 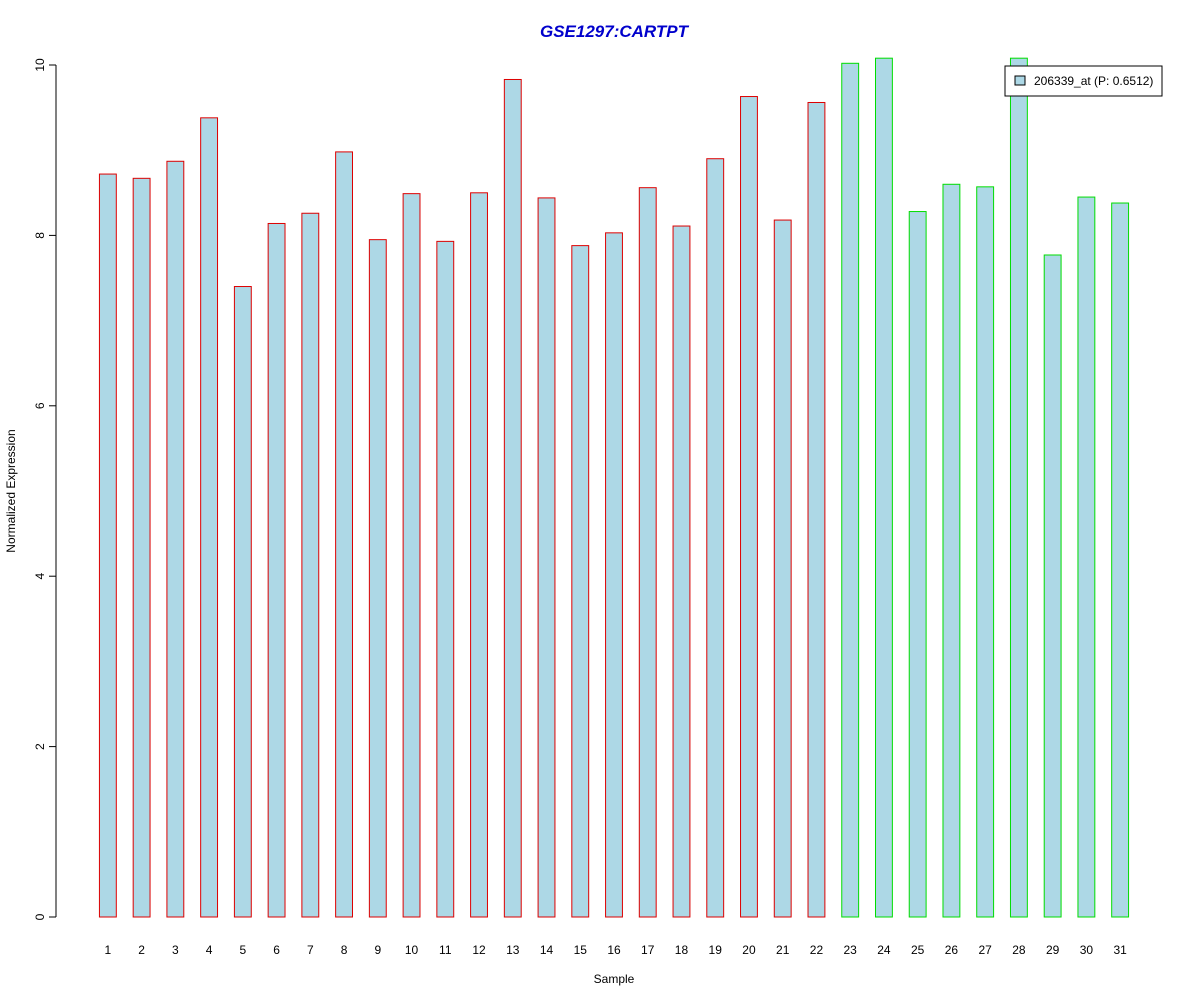 What do you see at coordinates (40, 746) in the screenshot?
I see `y-tick-label: 2` at bounding box center [40, 746].